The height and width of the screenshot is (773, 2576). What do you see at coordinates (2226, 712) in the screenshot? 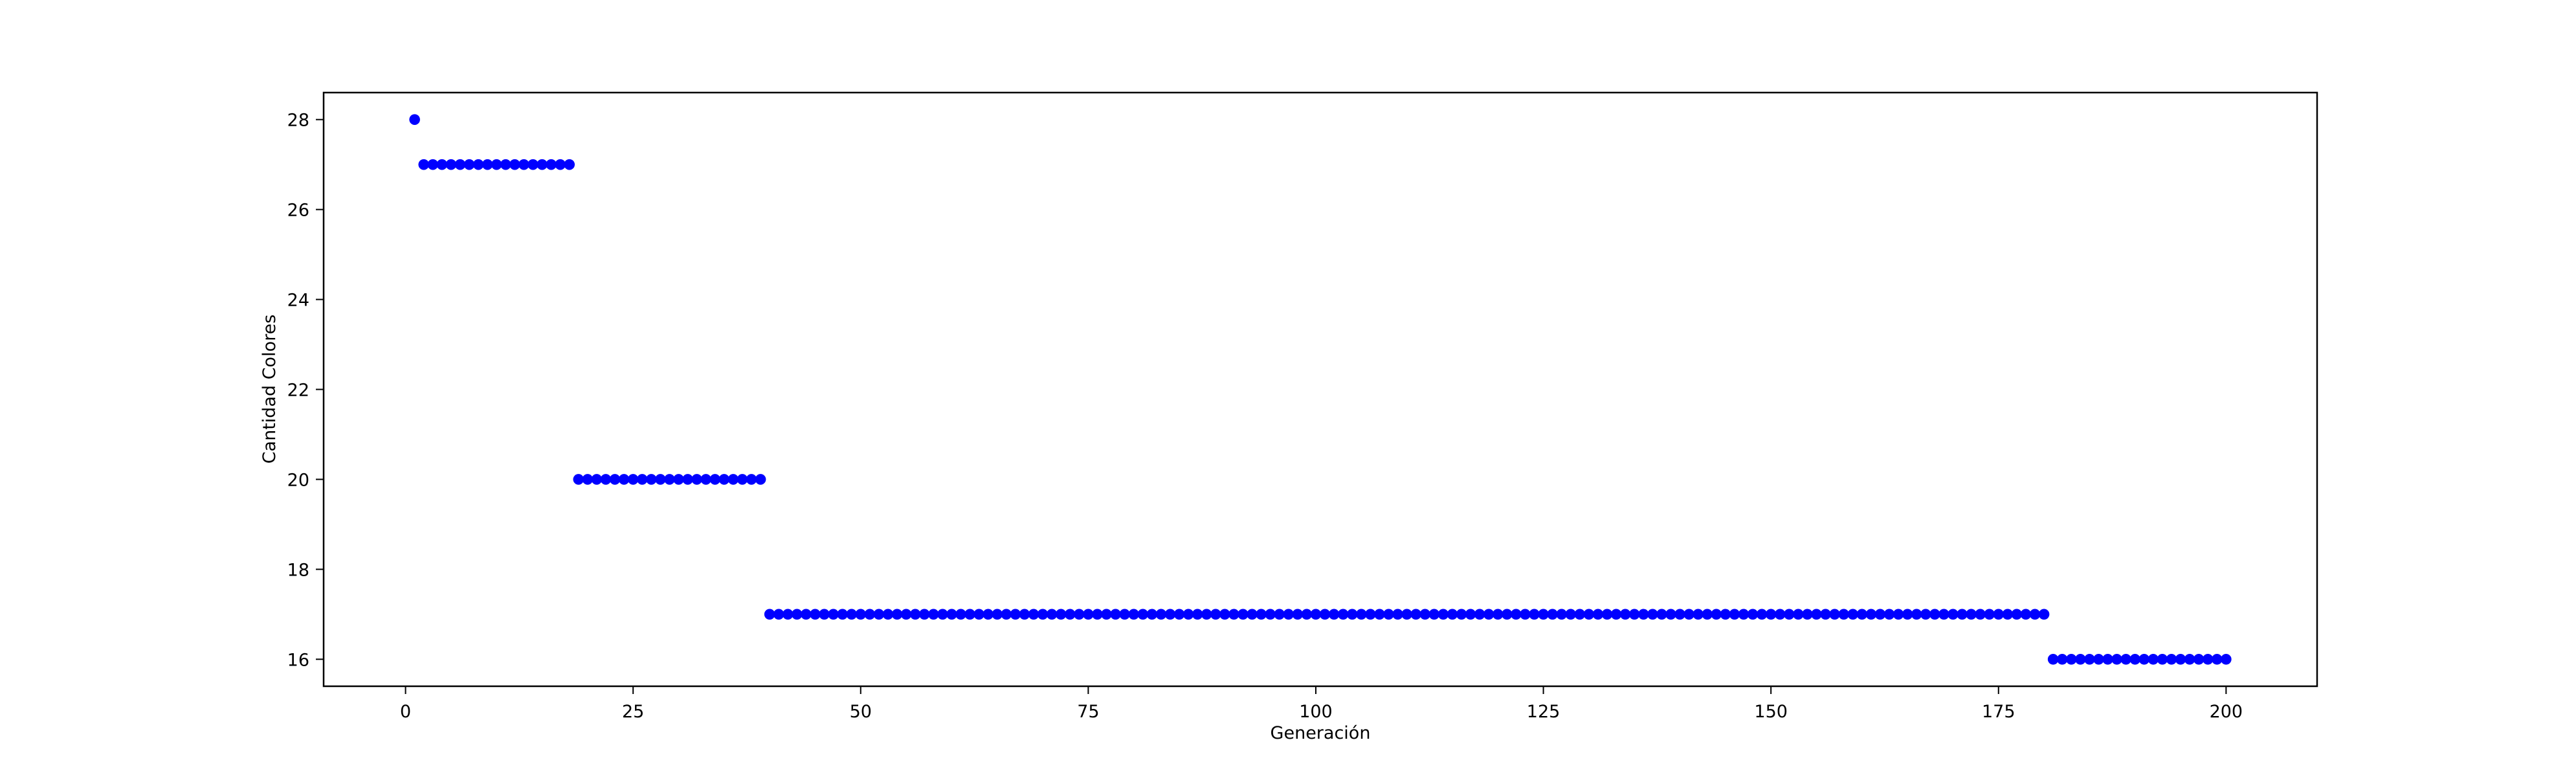
I see `x-tick-label: 200` at bounding box center [2226, 712].